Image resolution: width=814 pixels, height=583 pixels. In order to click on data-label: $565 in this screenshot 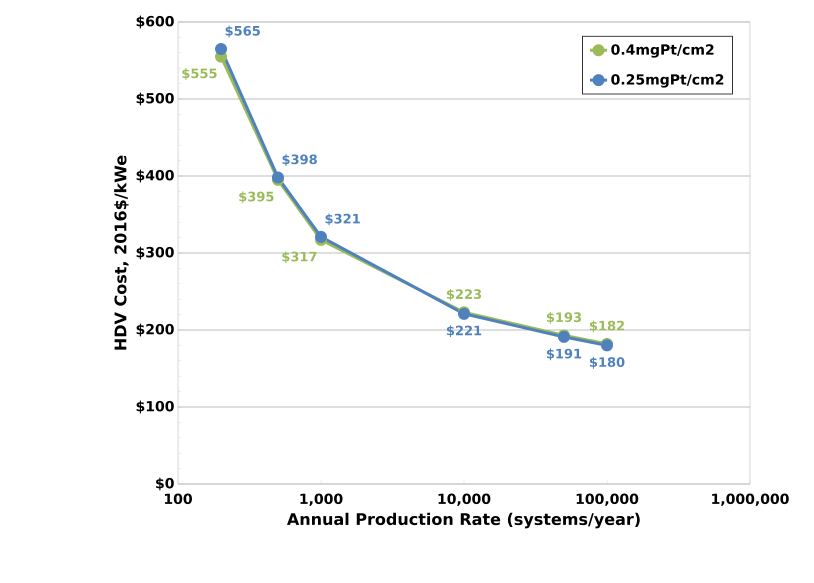, I will do `click(243, 32)`.